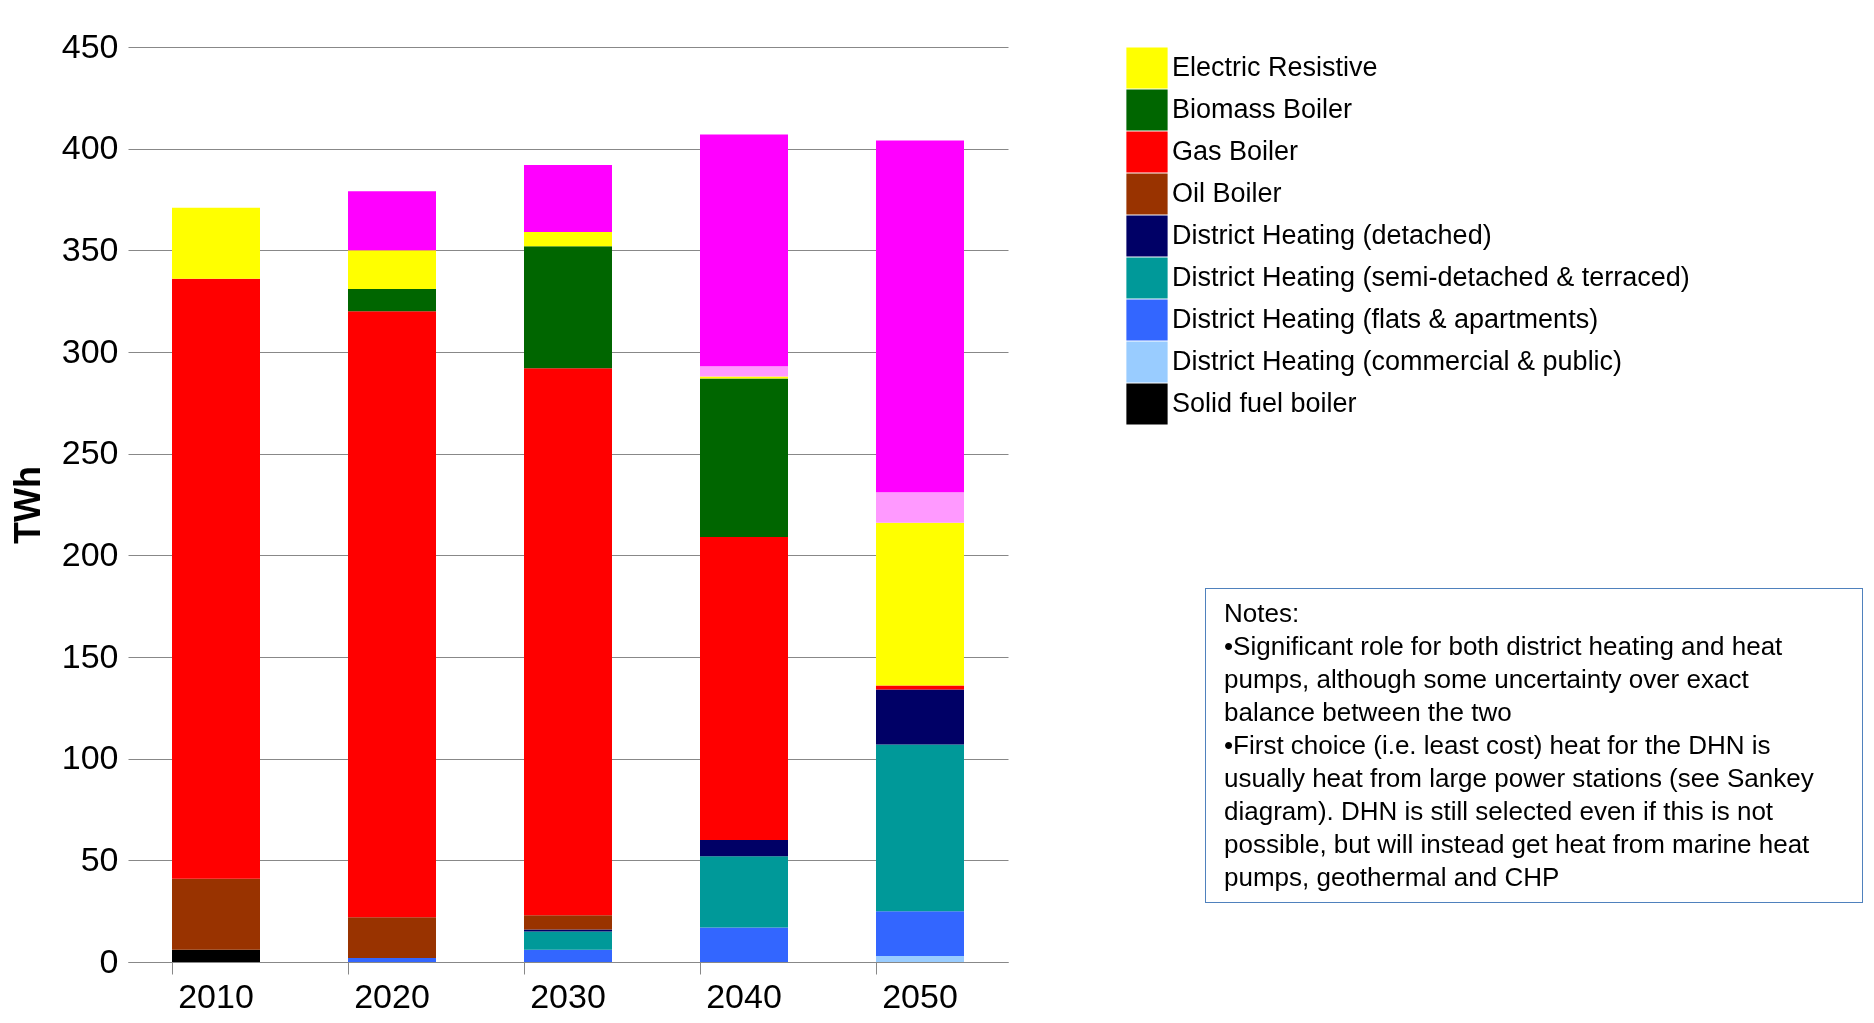 Image resolution: width=1874 pixels, height=1023 pixels. What do you see at coordinates (568, 995) in the screenshot?
I see `x-tick-label: 2030` at bounding box center [568, 995].